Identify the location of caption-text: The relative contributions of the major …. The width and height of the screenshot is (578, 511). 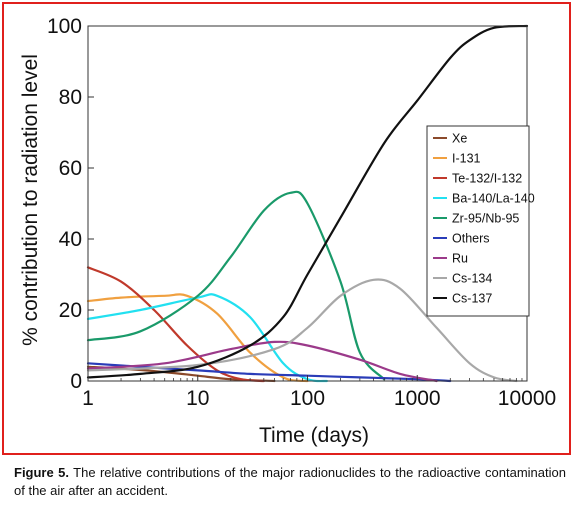
(290, 481).